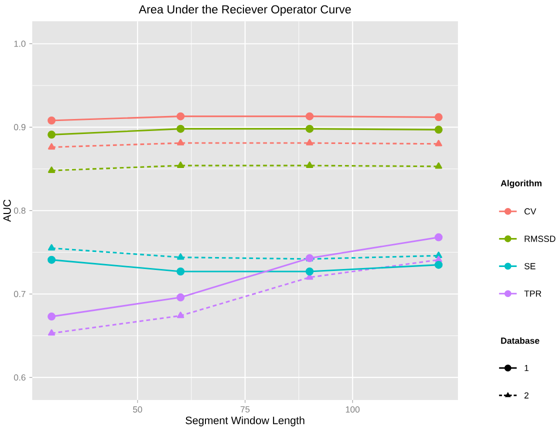 The width and height of the screenshot is (559, 430). I want to click on legend-label: RMSSD, so click(540, 239).